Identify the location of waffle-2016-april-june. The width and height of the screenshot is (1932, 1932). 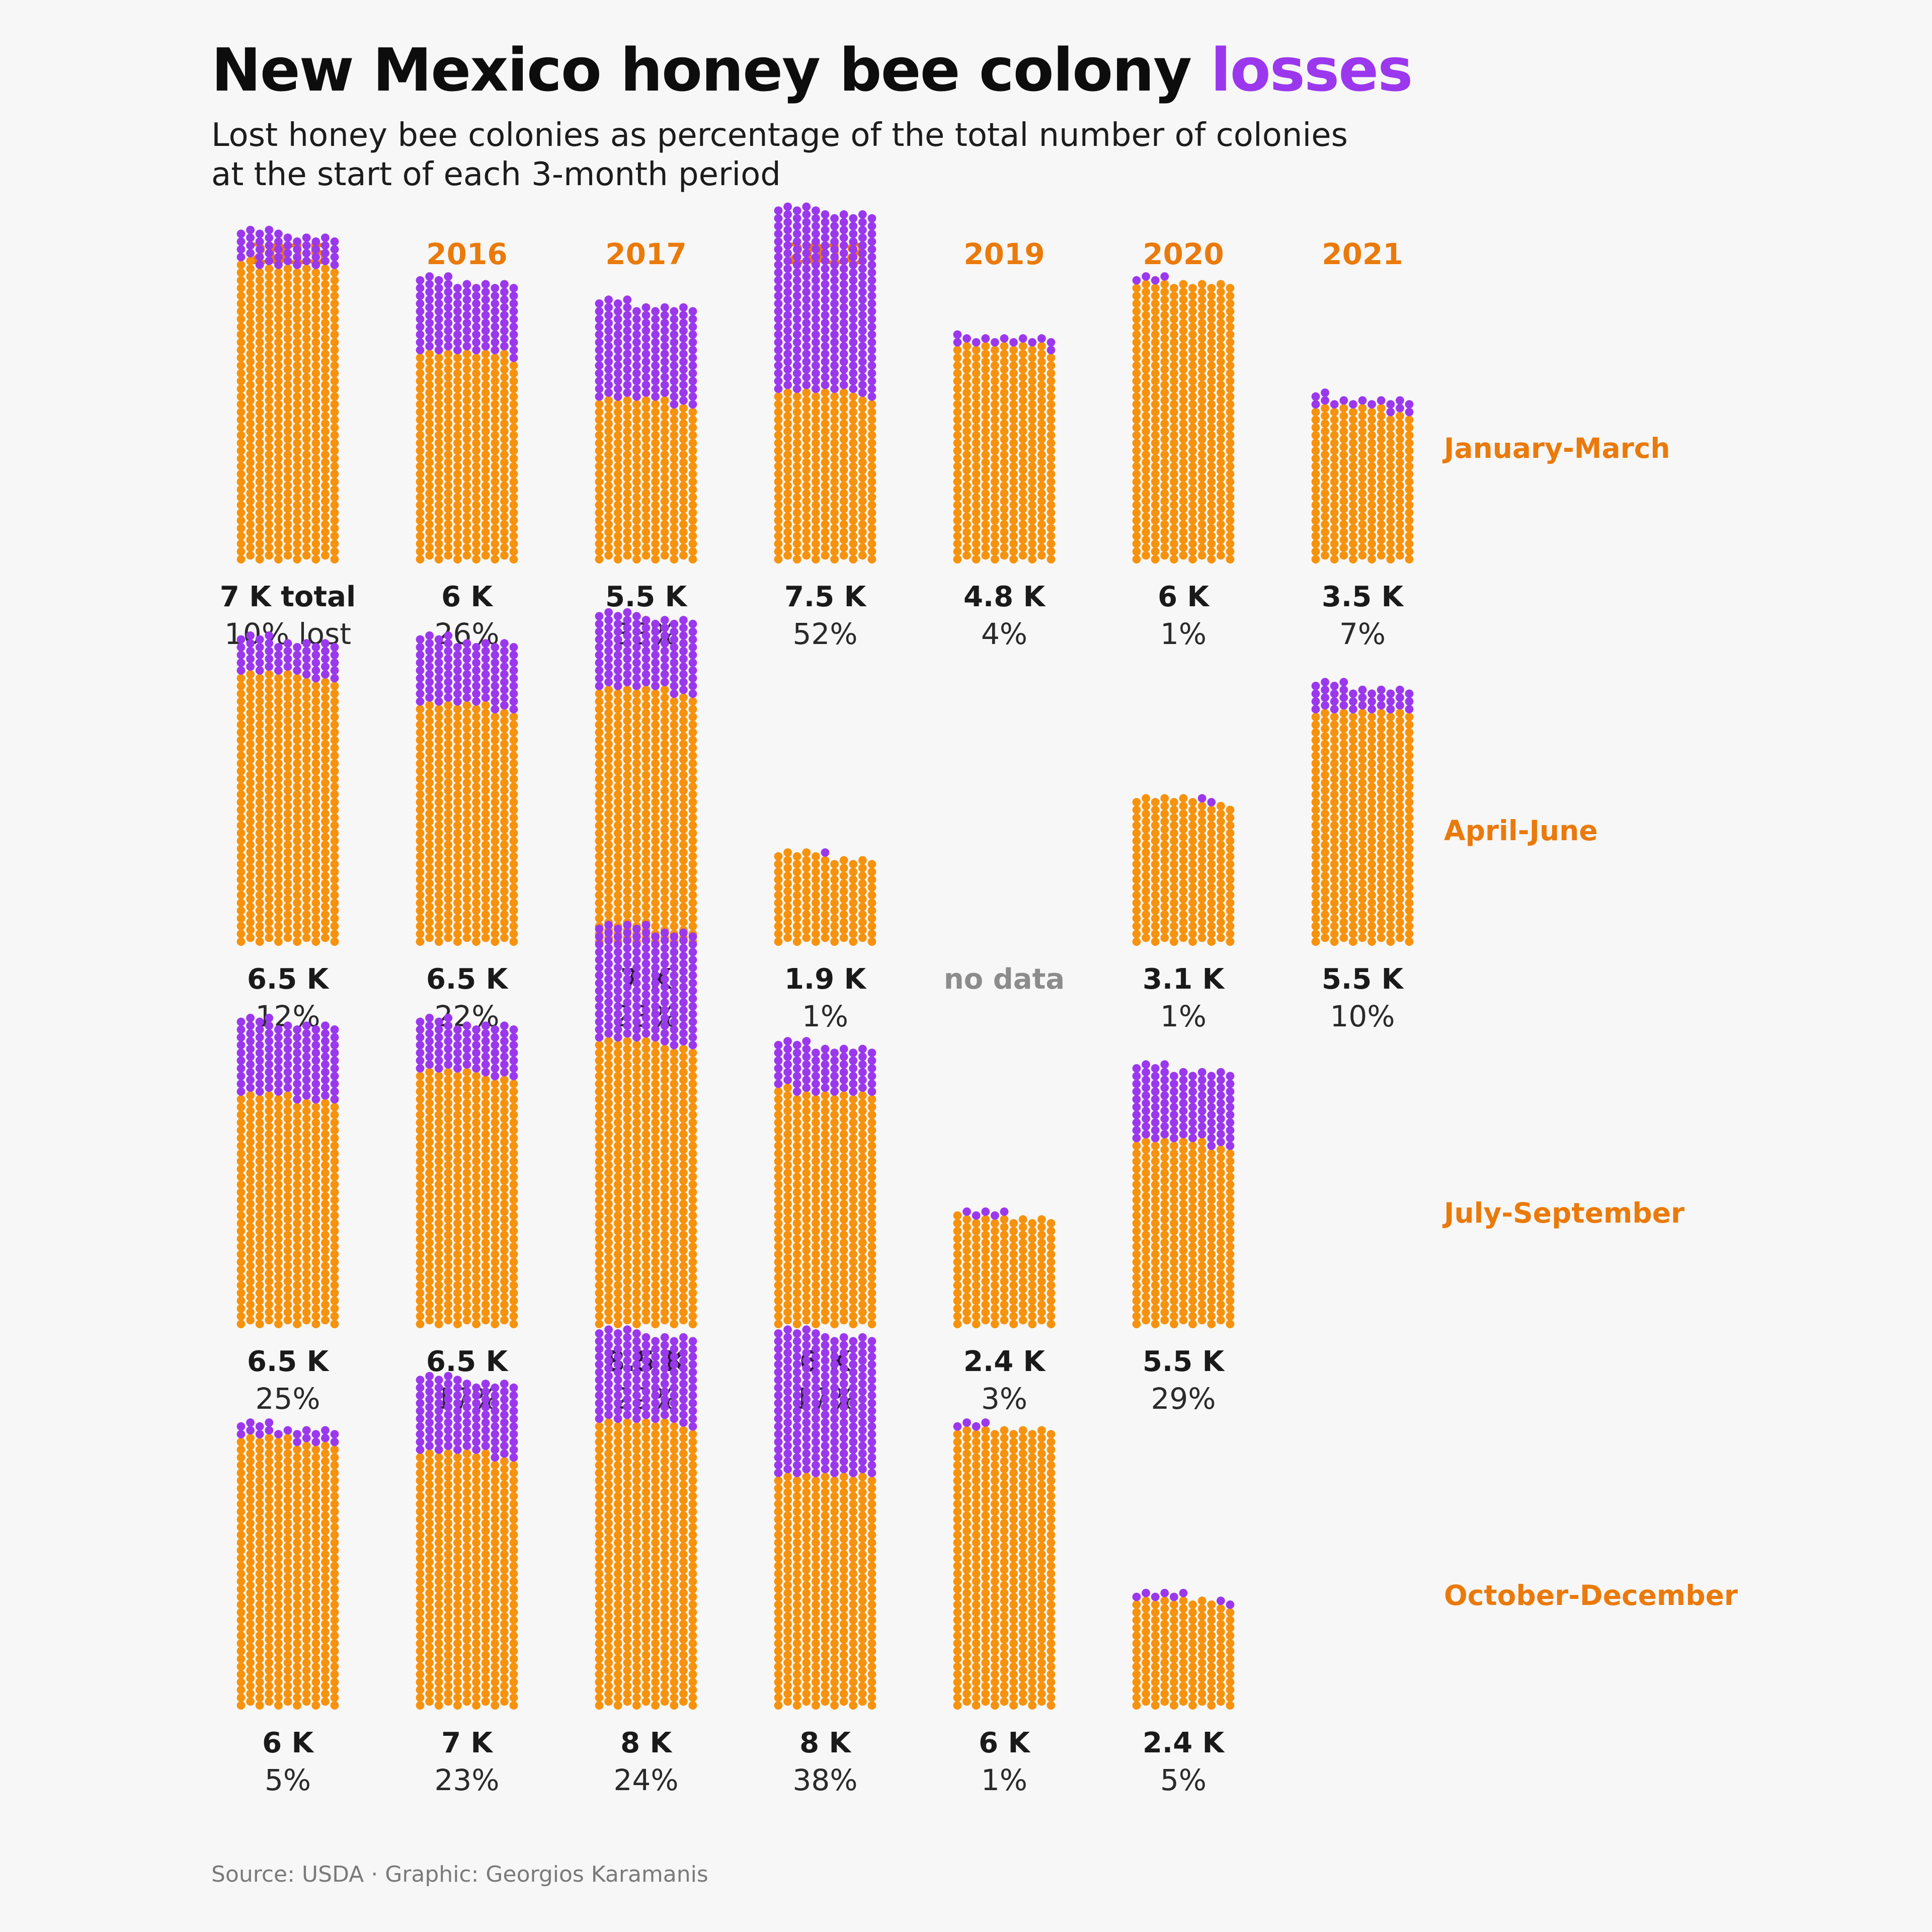
(467, 789).